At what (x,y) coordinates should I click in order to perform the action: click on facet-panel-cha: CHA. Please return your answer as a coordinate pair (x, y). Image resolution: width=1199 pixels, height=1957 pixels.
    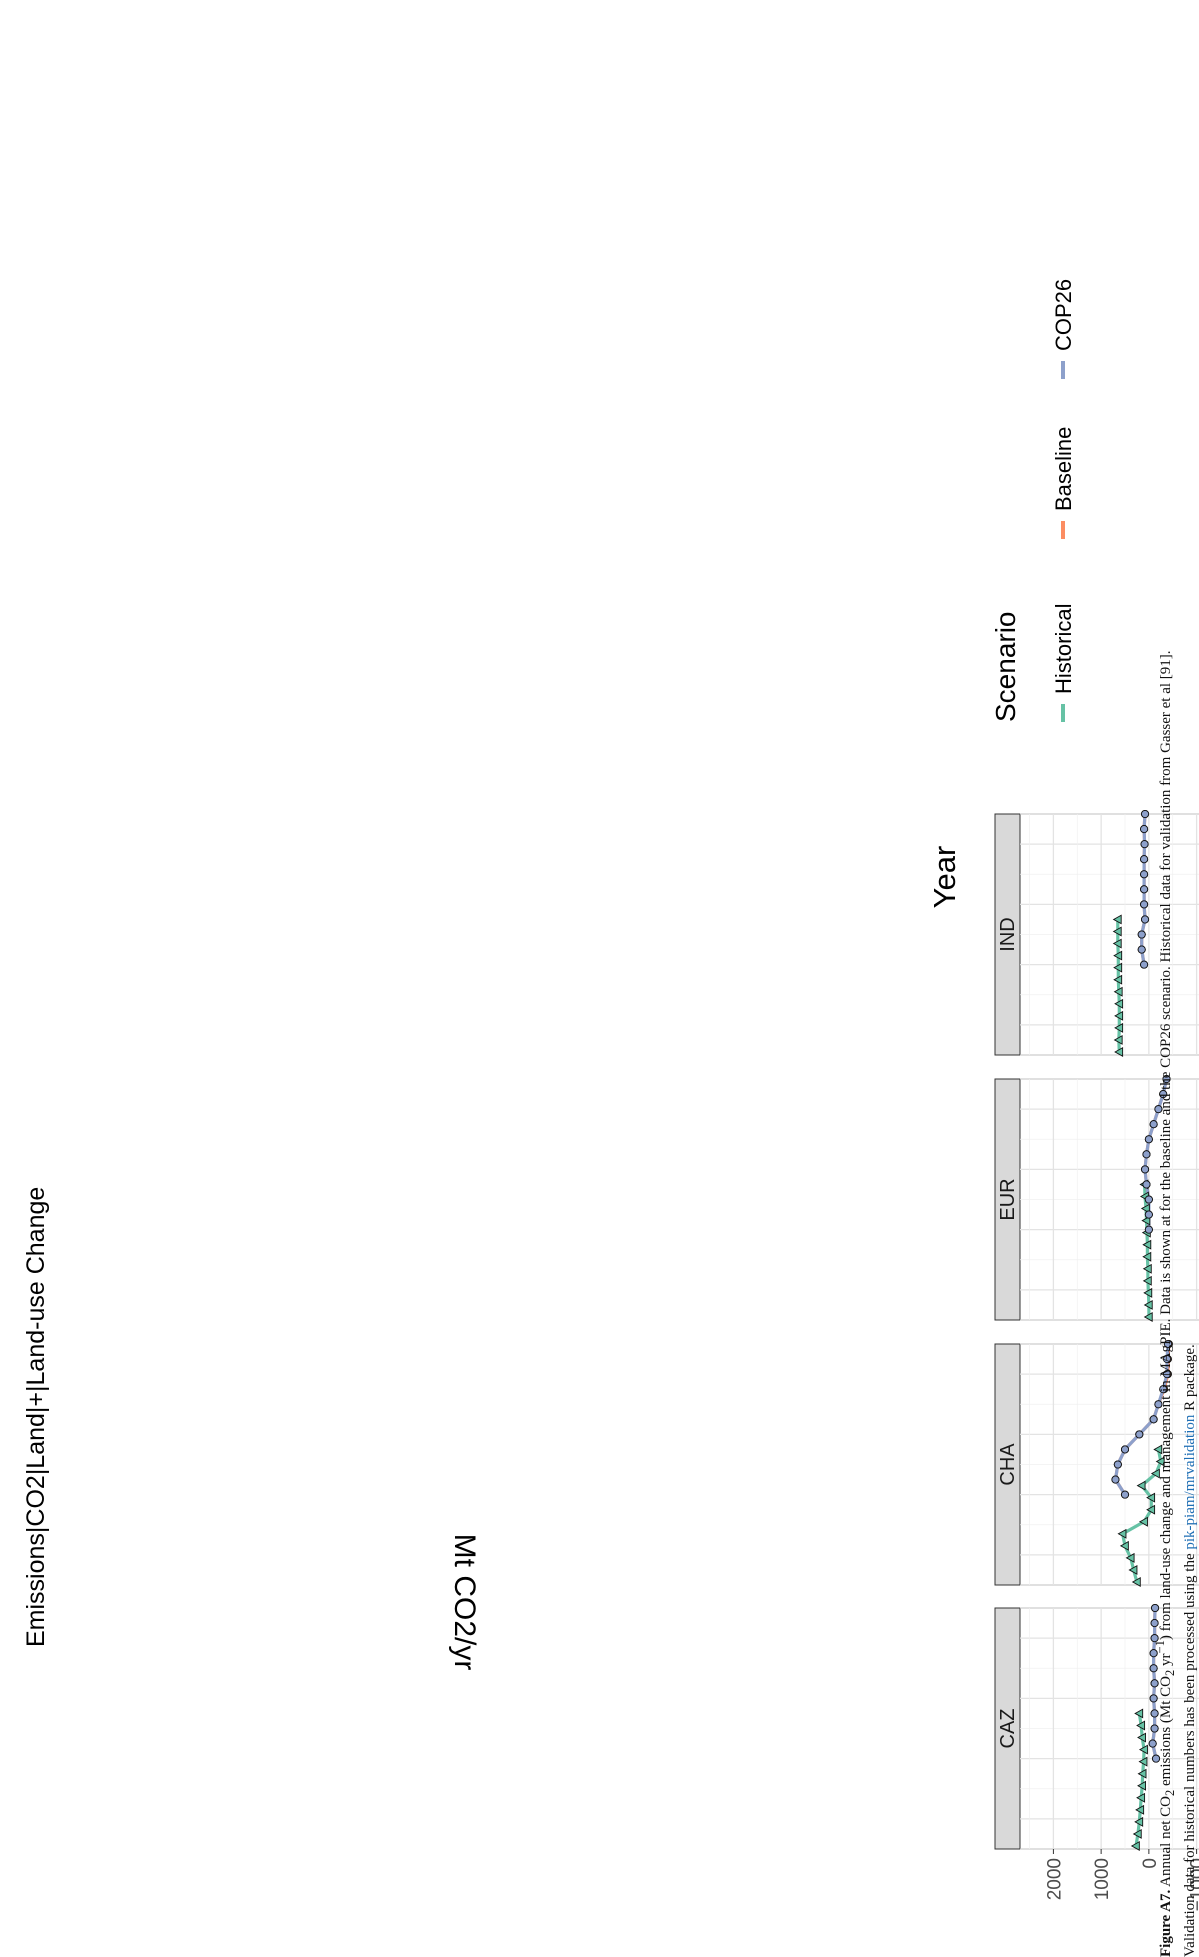
    Looking at the image, I should click on (1096, 1463).